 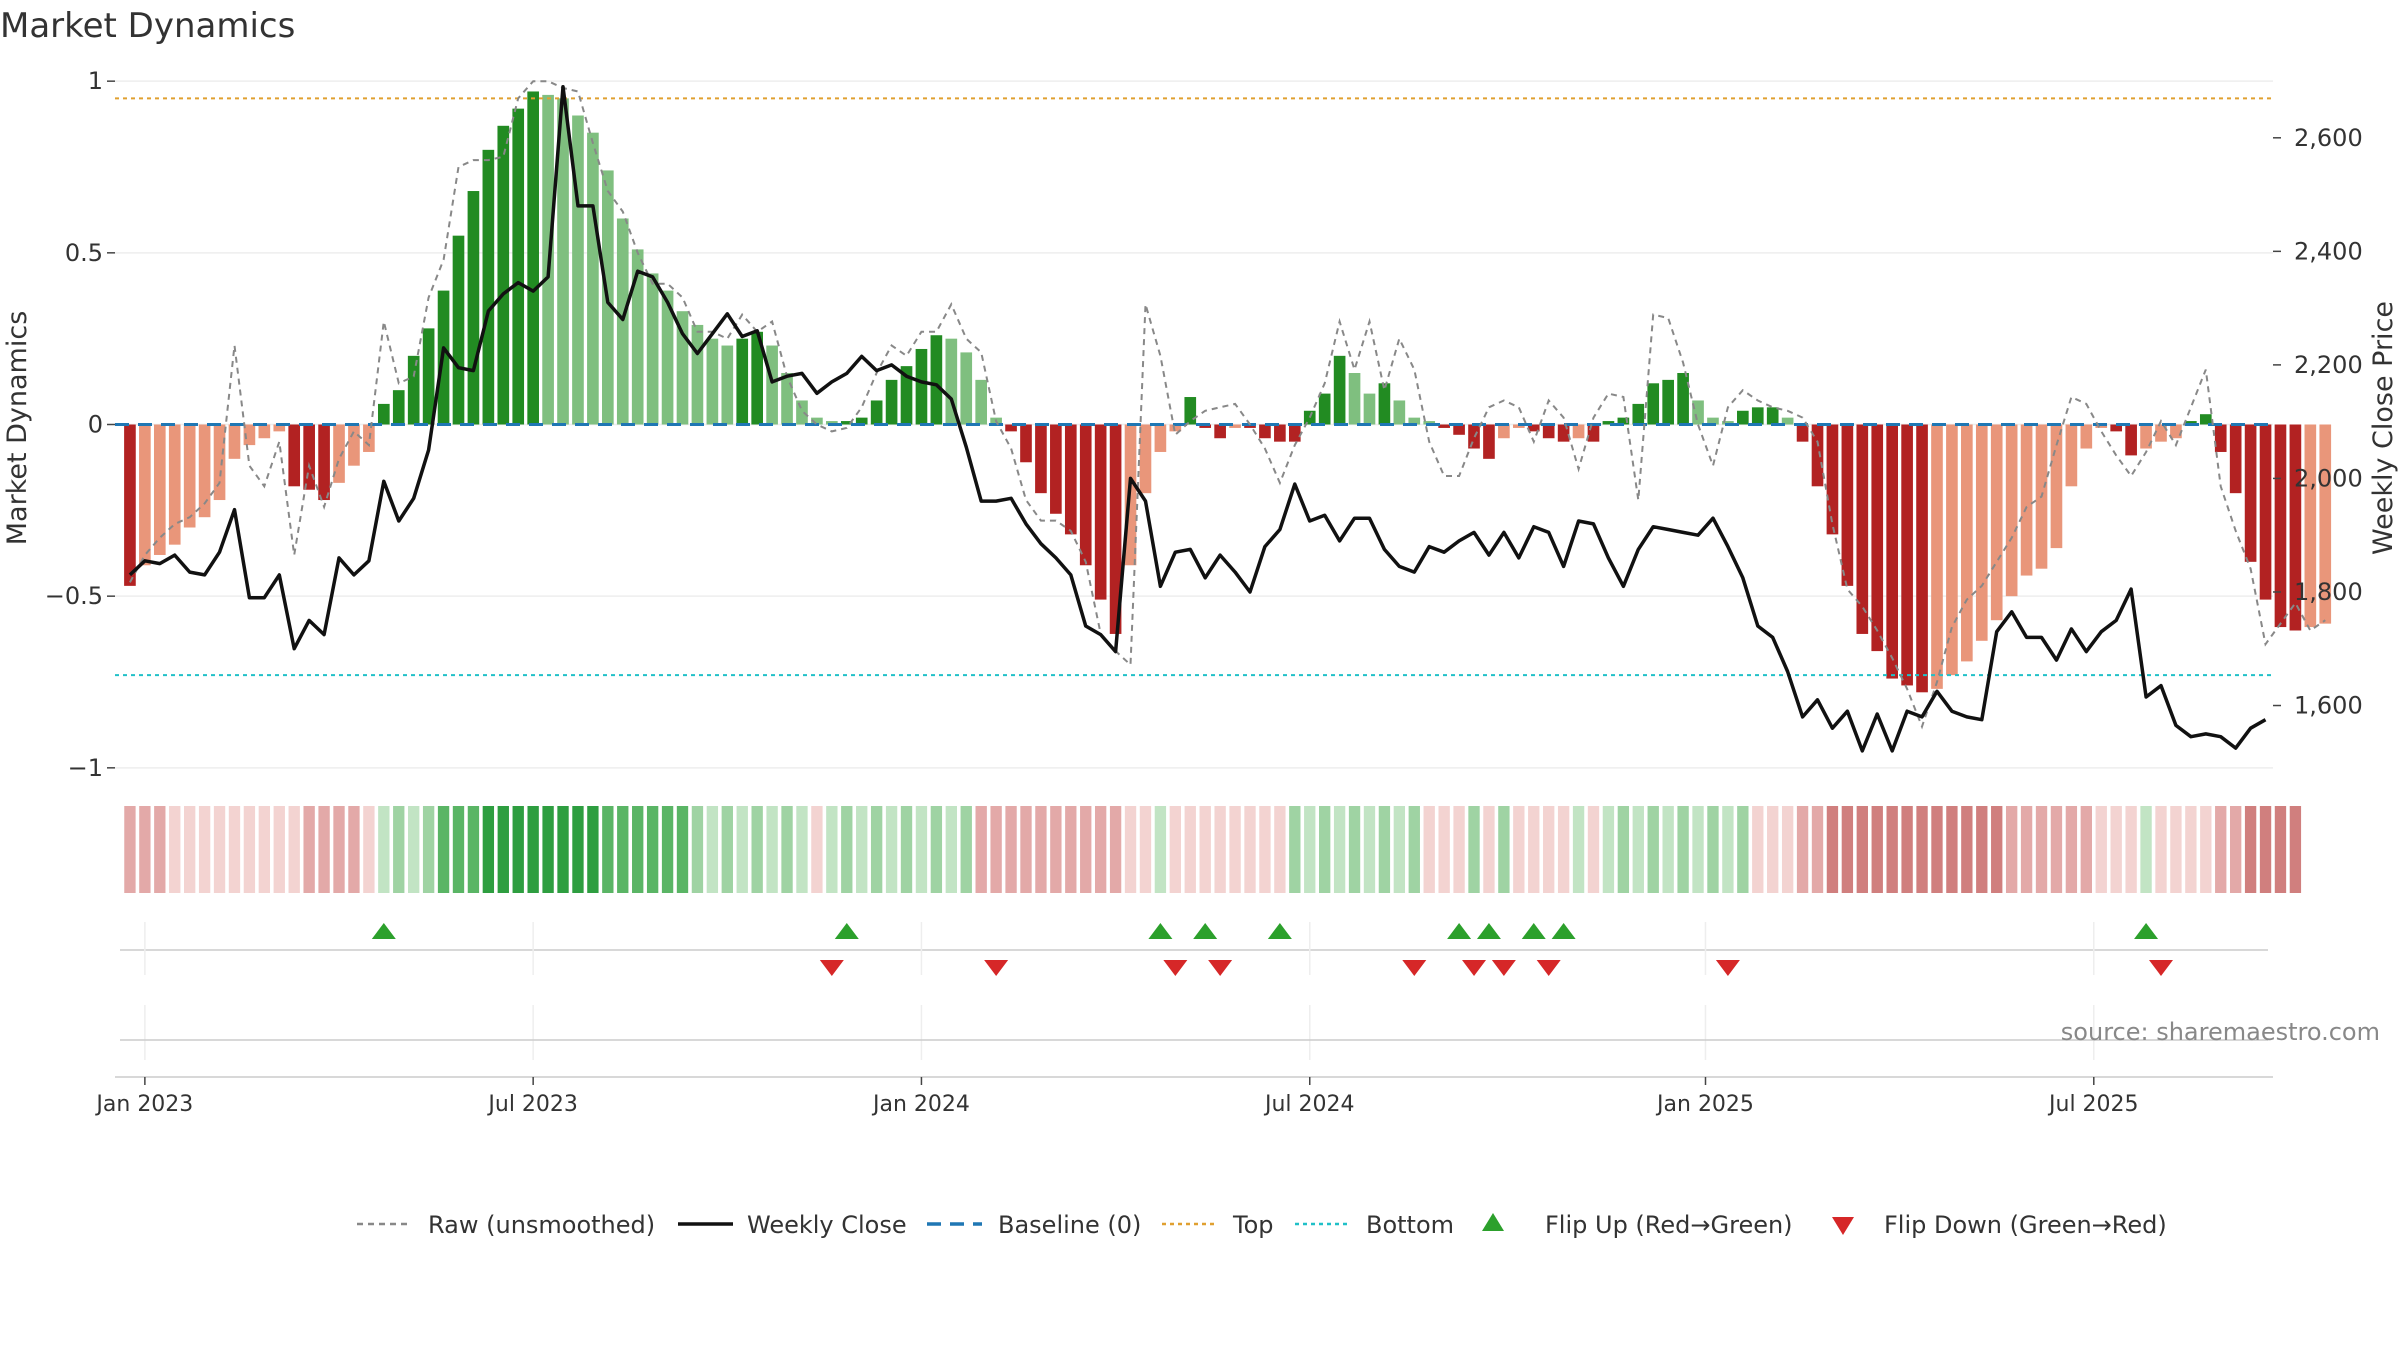 I want to click on chart-title: Market Dynamics, so click(x=147, y=26).